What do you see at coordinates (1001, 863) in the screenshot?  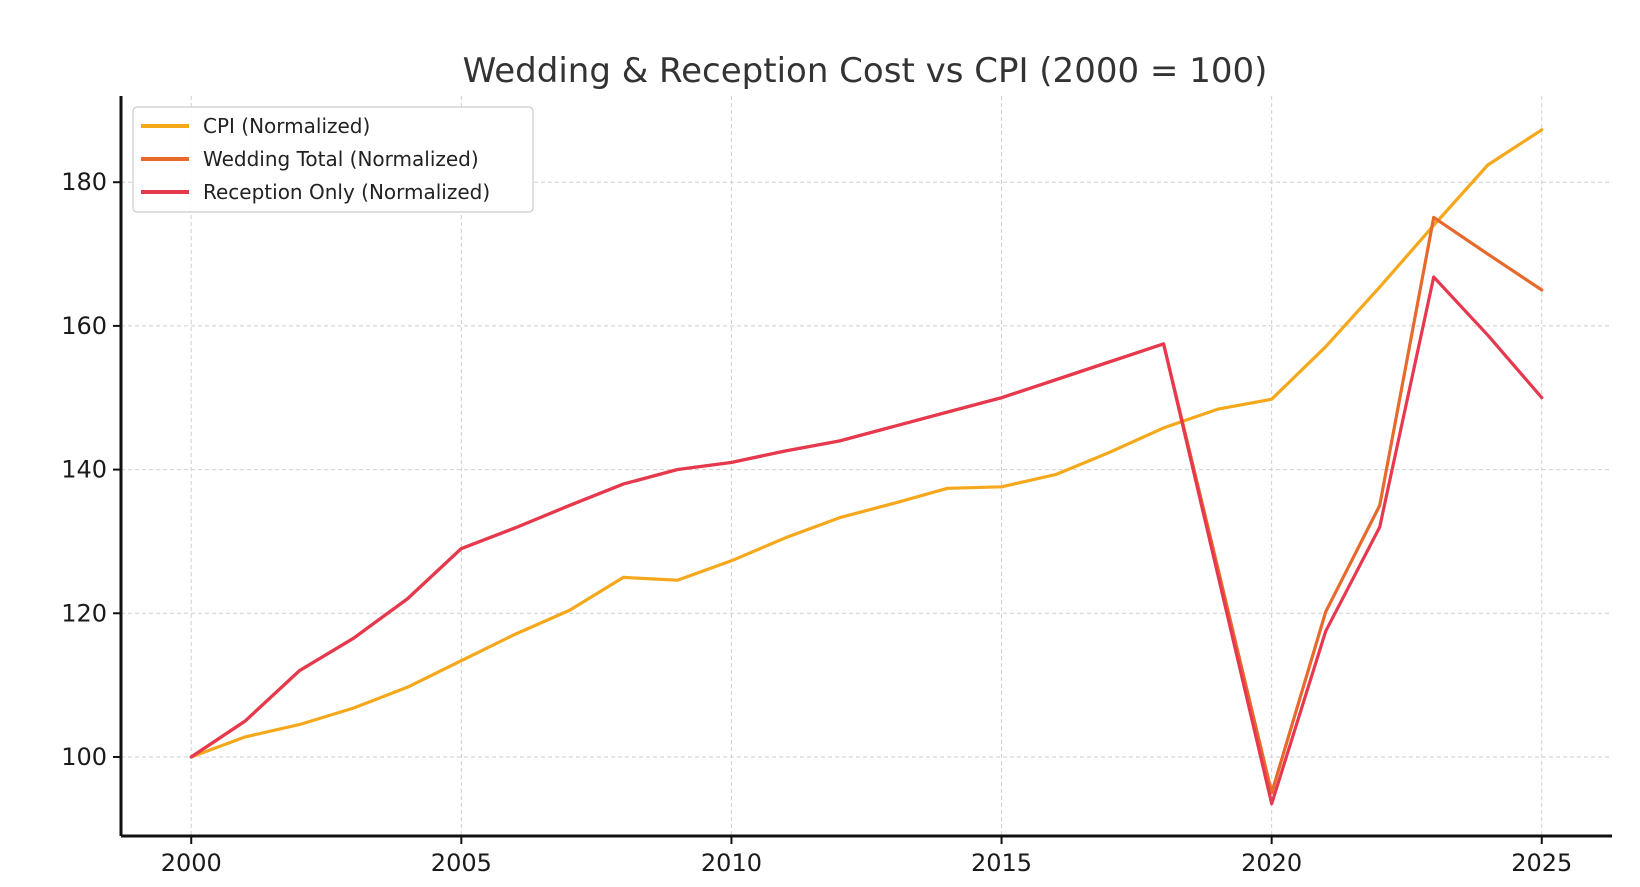 I see `x-tick-label: 2015` at bounding box center [1001, 863].